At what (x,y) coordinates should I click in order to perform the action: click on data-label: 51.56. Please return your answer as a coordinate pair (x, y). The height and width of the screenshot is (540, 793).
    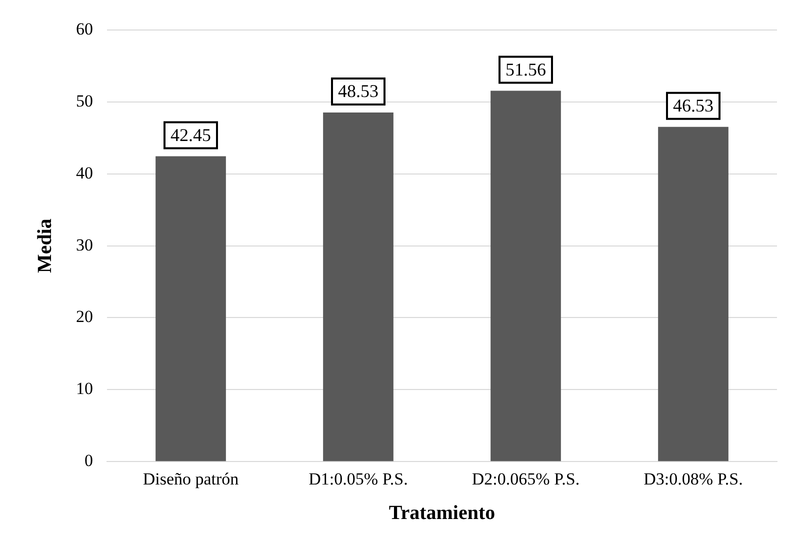
    Looking at the image, I should click on (526, 69).